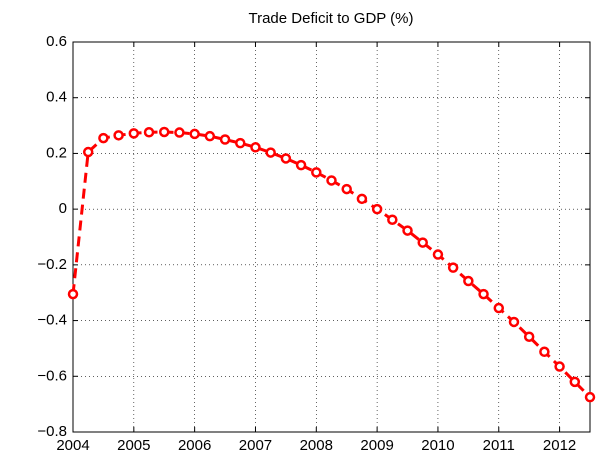 The height and width of the screenshot is (469, 598). I want to click on x-tick-label: 2006, so click(194, 445).